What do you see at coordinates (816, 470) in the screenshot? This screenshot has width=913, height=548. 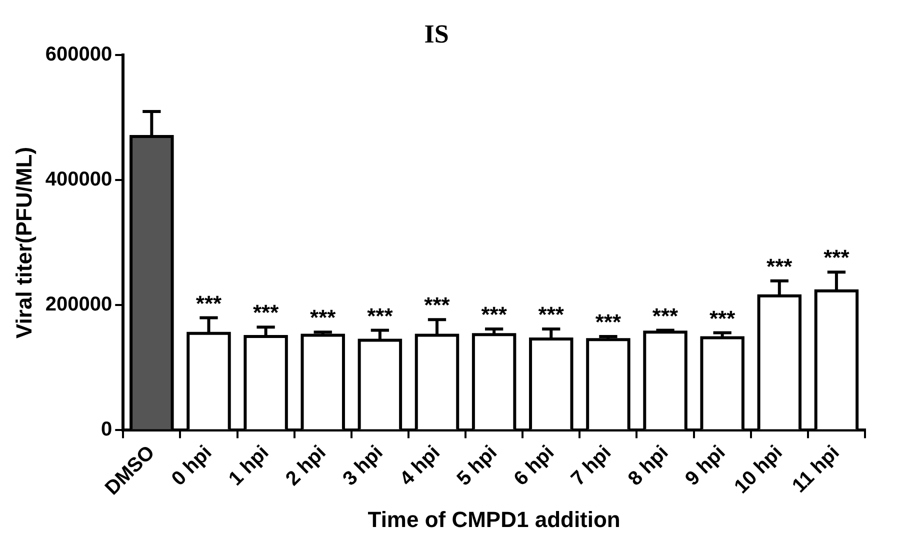 I see `x-tick-label: 11 hpi` at bounding box center [816, 470].